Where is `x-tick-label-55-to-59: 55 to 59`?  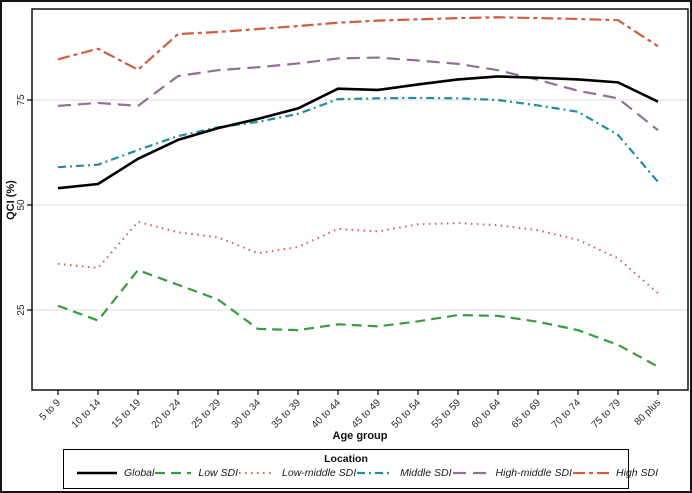 x-tick-label-55-to-59: 55 to 59 is located at coordinates (447, 414).